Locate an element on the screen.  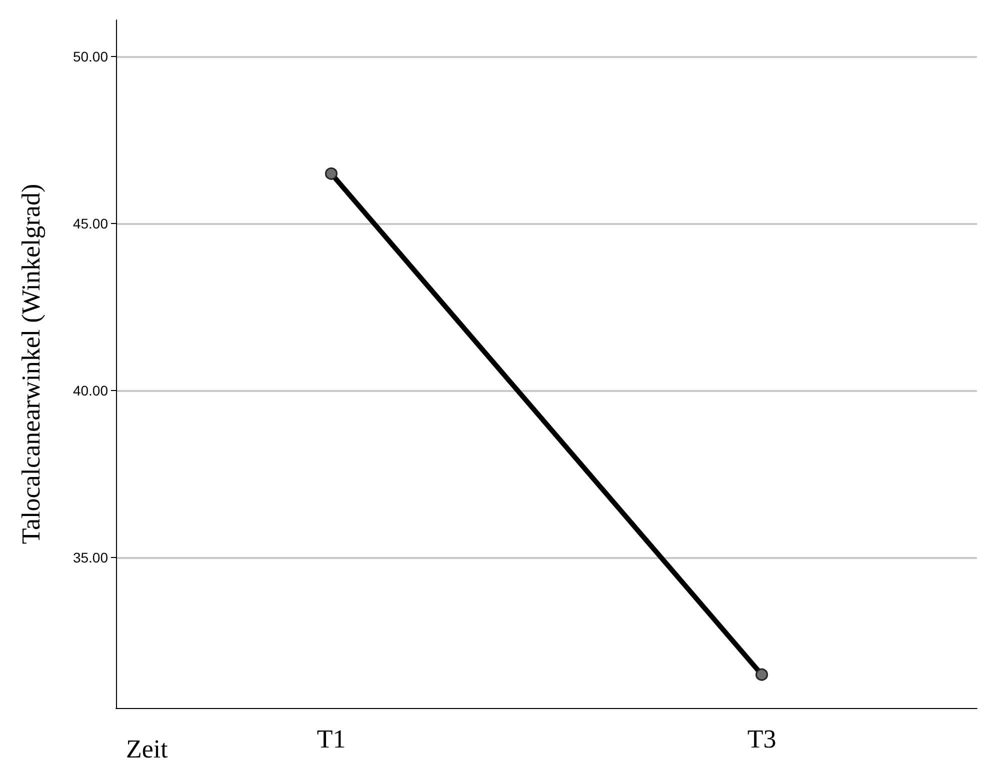
y-tick-label: 50.00 is located at coordinates (90, 56).